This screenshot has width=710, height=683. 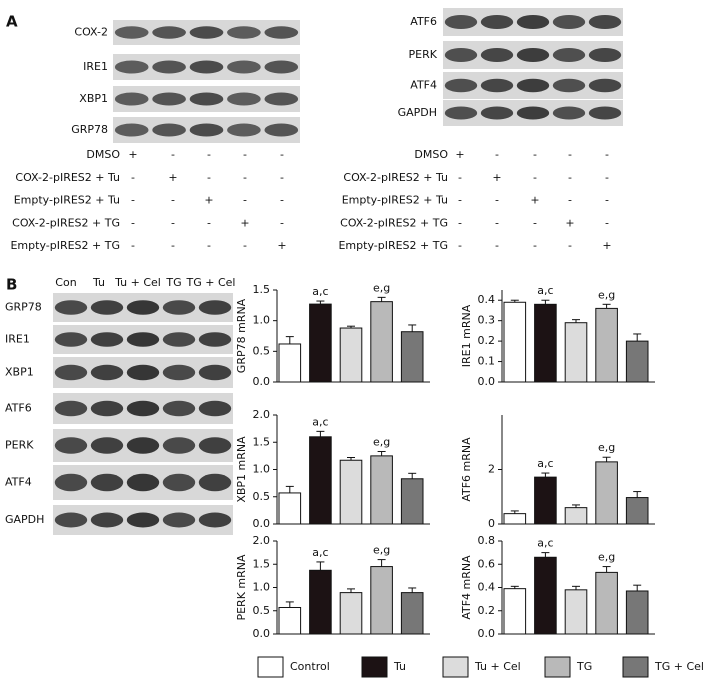 What do you see at coordinates (98, 282) in the screenshot?
I see `lane-label: Tu` at bounding box center [98, 282].